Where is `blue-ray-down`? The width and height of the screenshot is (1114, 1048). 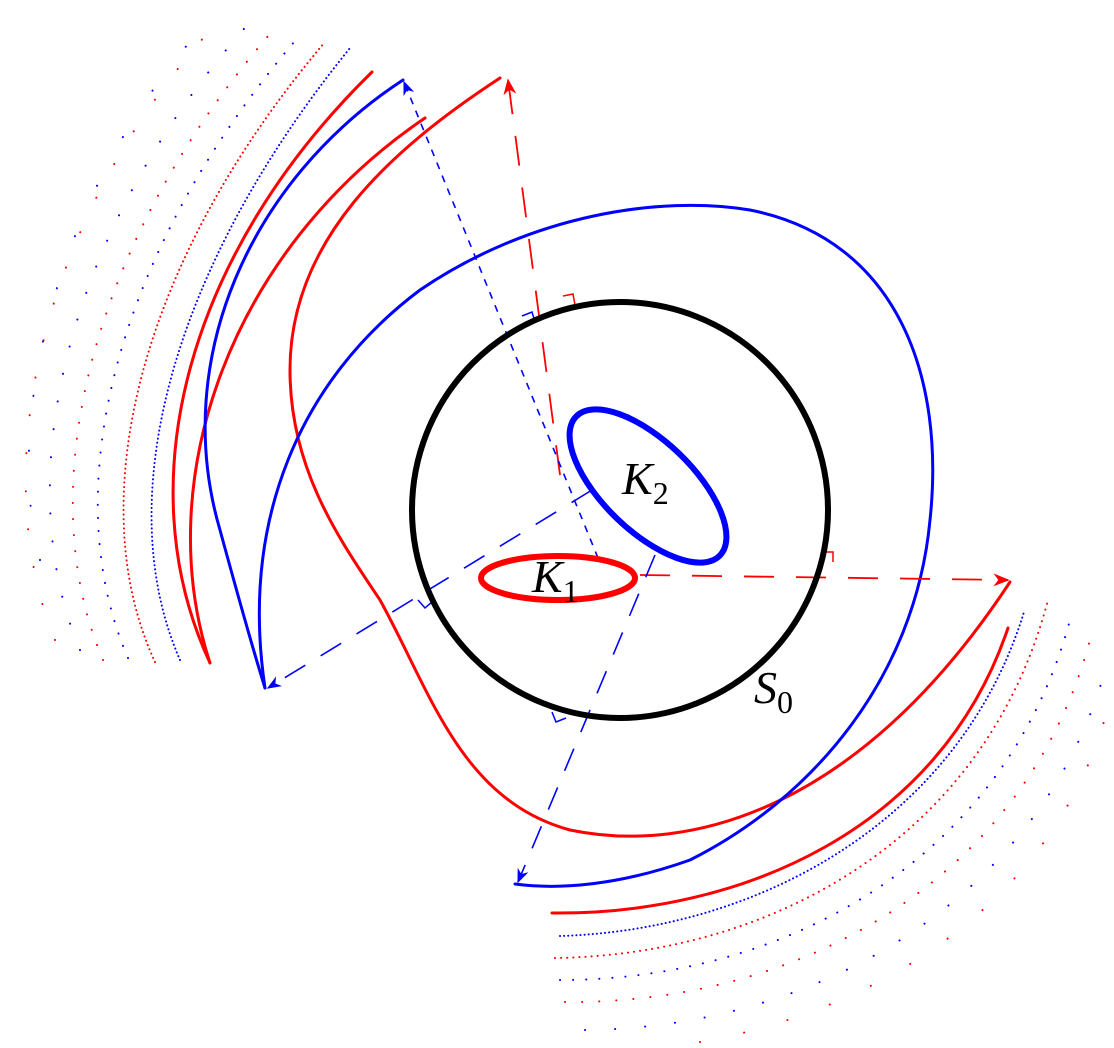
blue-ray-down is located at coordinates (586, 719).